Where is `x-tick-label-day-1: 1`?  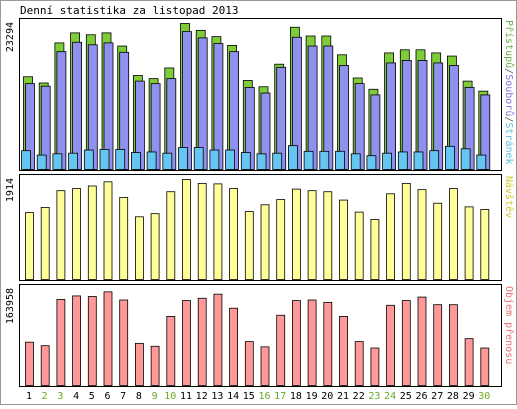 x-tick-label-day-1: 1 is located at coordinates (29, 396).